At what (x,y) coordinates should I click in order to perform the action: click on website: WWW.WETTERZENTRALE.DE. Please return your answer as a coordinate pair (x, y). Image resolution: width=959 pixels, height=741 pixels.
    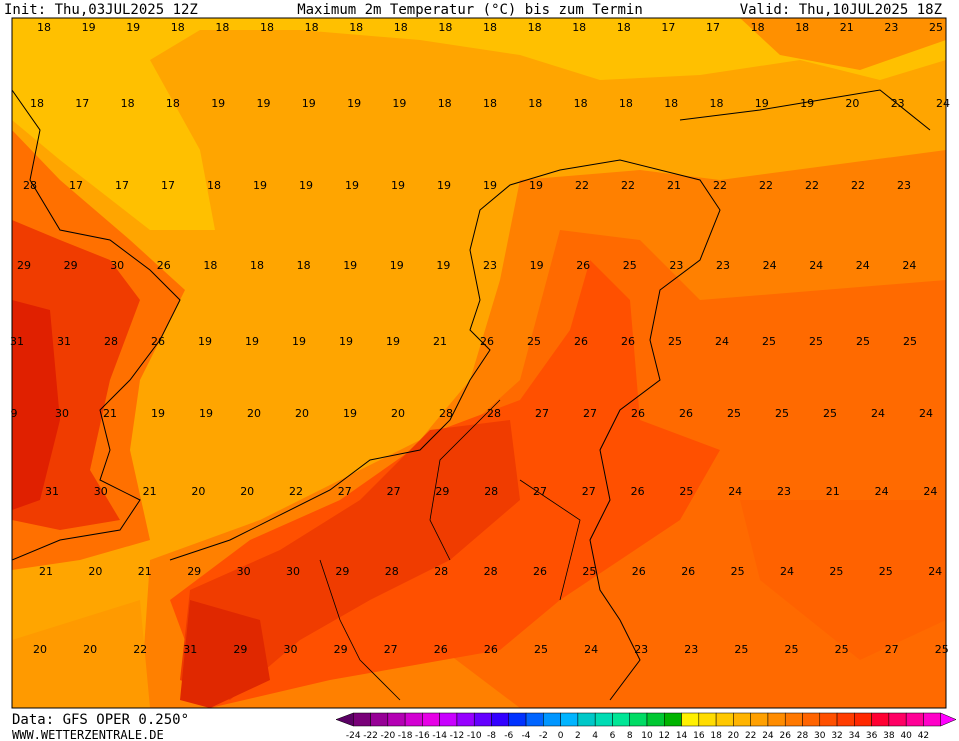
    Looking at the image, I should click on (88, 734).